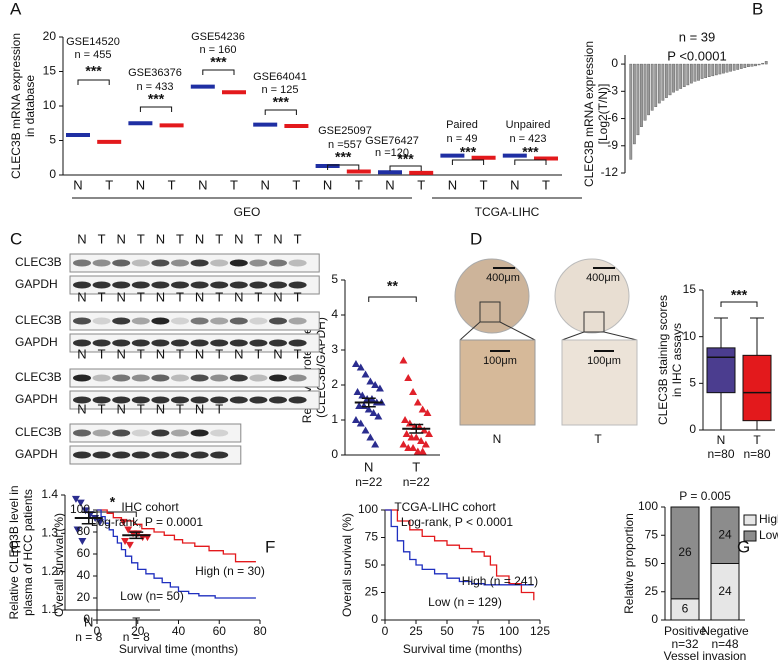  What do you see at coordinates (147, 522) in the screenshot?
I see `chart-subtitle: Log-rank, P = 0.0001` at bounding box center [147, 522].